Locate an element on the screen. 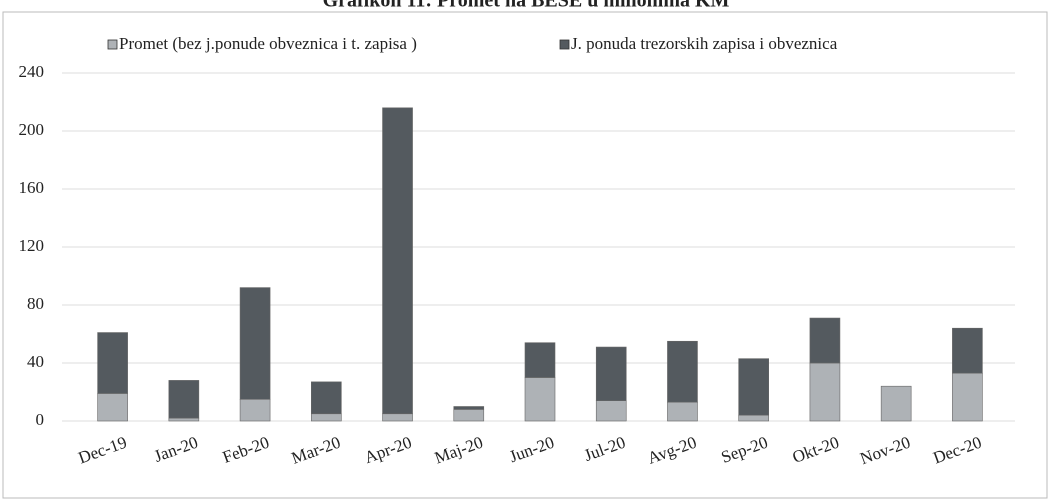  y-tick-label: 120 is located at coordinates (32, 245).